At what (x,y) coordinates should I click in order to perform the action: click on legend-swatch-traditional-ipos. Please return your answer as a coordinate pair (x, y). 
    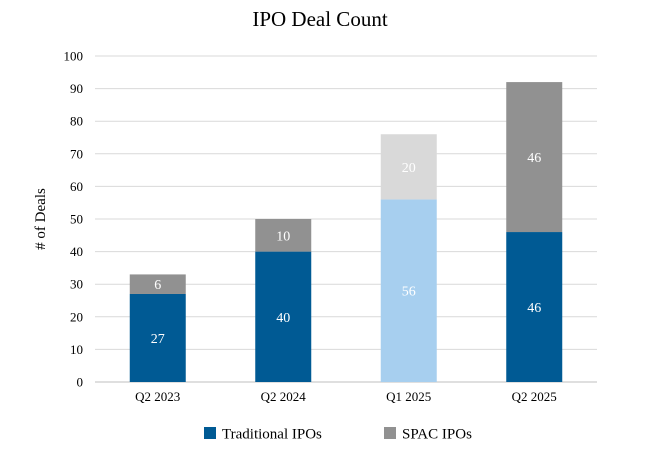
    Looking at the image, I should click on (210, 433).